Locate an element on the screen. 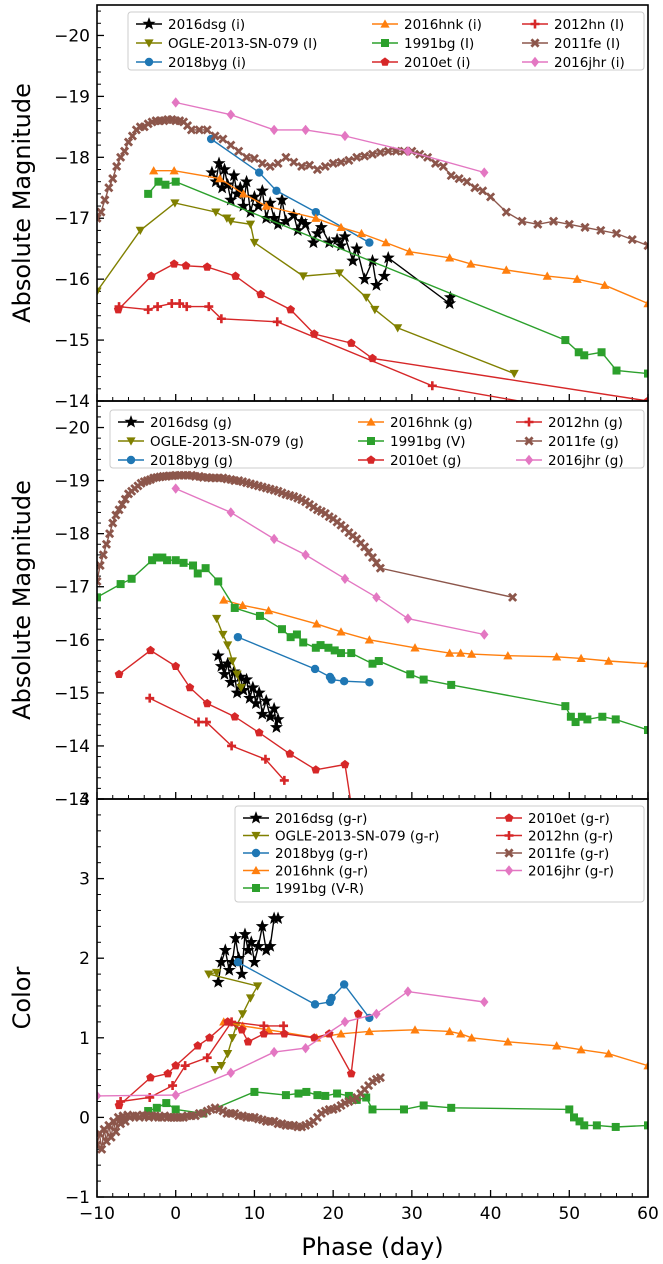 This screenshot has width=663, height=1264. data-point-2018byg-i is located at coordinates (276, 191).